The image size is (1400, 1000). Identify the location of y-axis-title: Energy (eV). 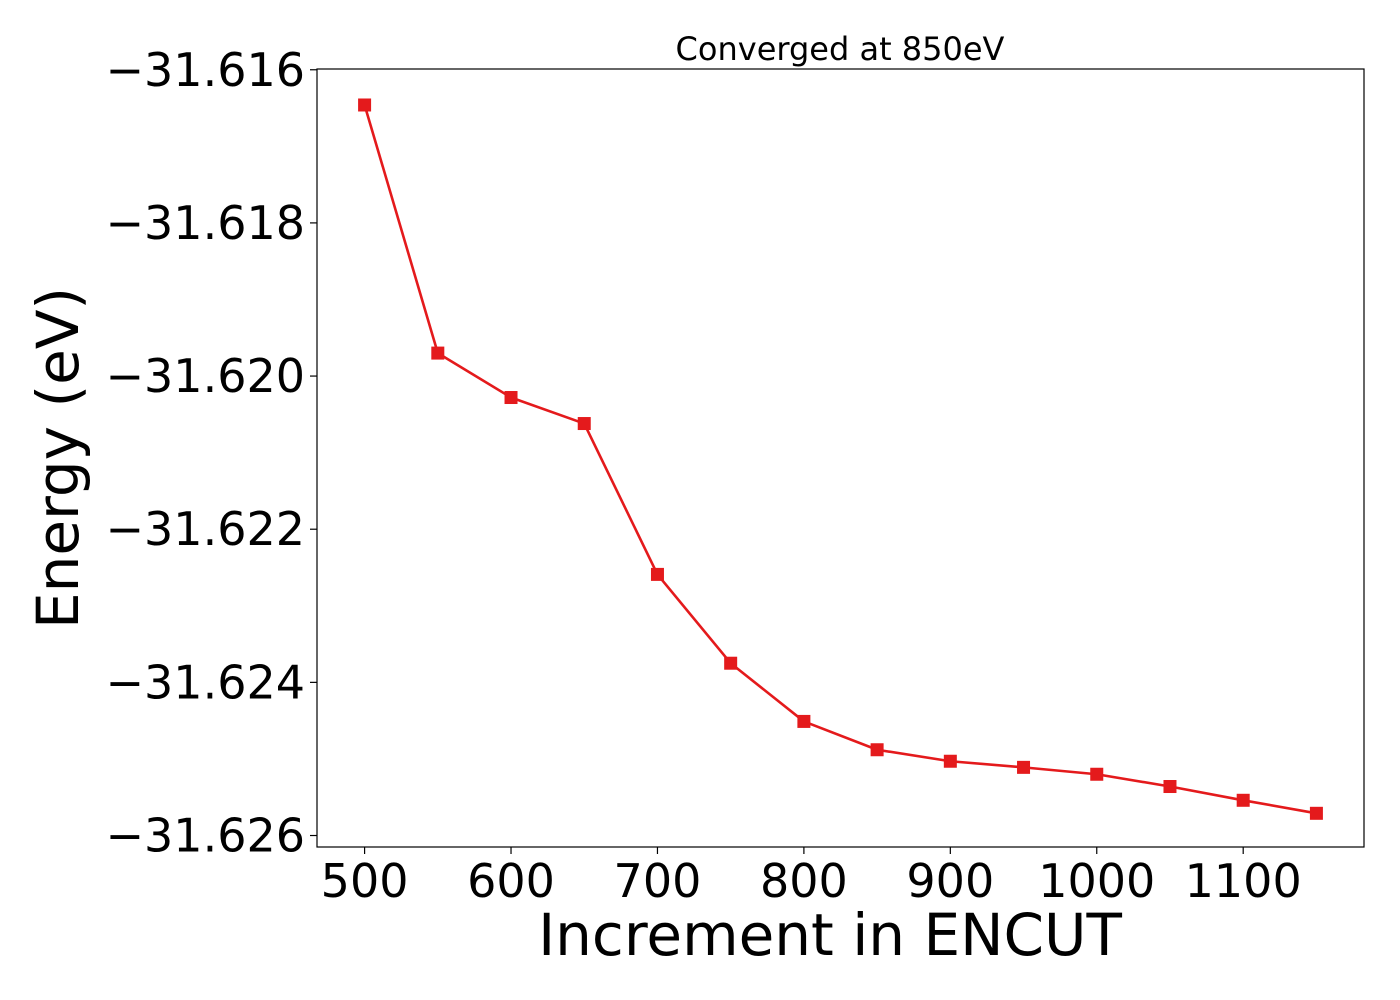
(58, 458).